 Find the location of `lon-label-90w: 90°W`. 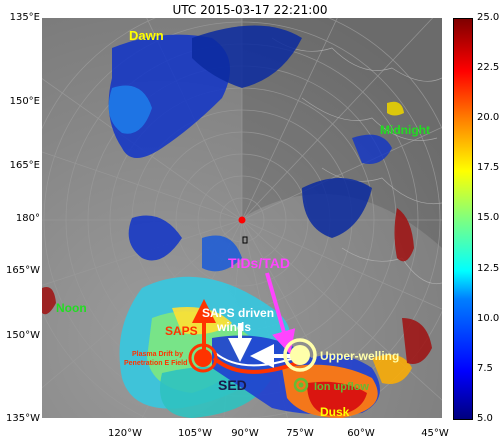

lon-label-90w: 90°W is located at coordinates (245, 433).